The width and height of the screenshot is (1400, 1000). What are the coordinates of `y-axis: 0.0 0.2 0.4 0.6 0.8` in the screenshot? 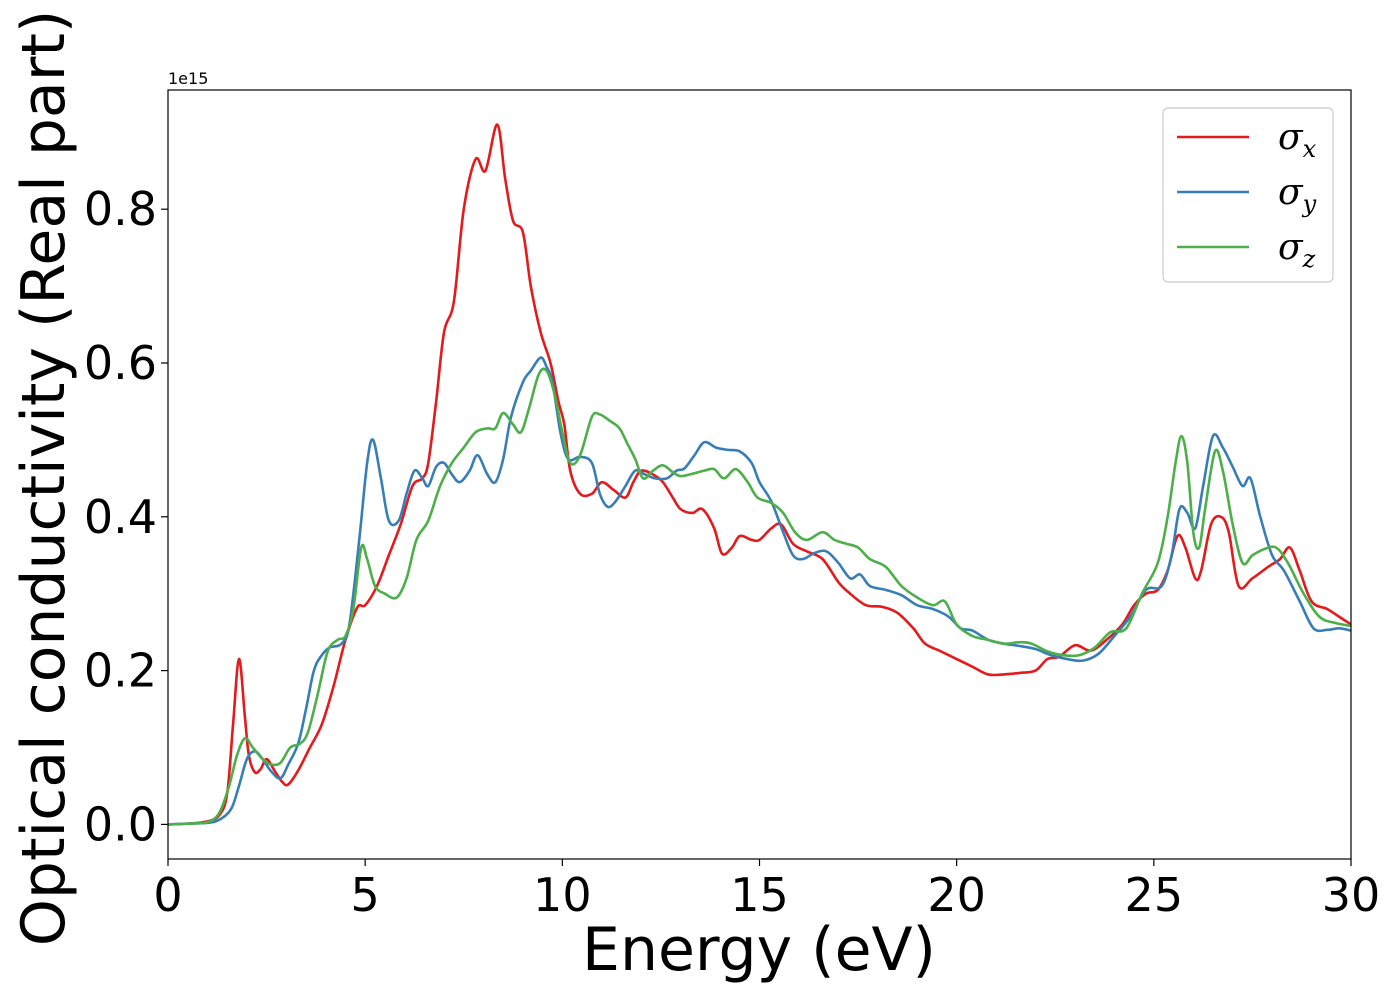 It's located at (126, 516).